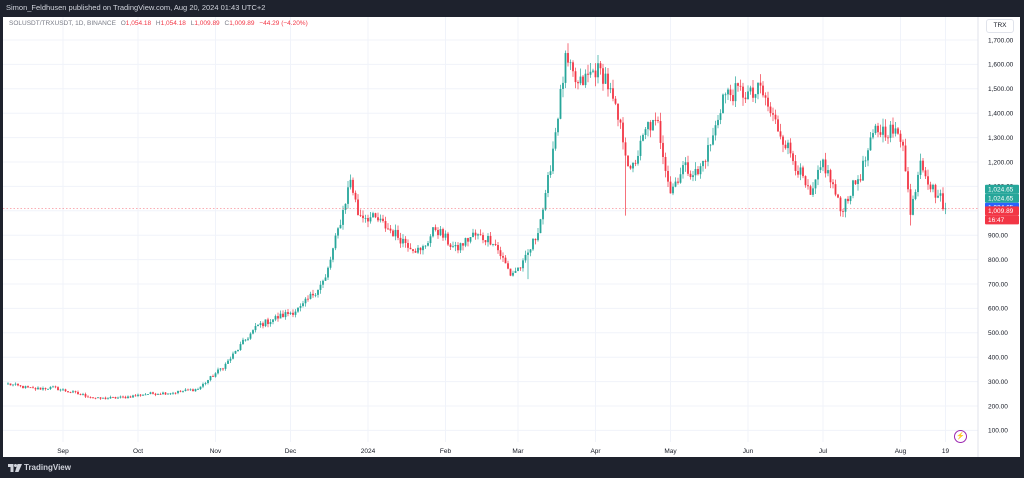 The height and width of the screenshot is (478, 1024). What do you see at coordinates (283, 23) in the screenshot?
I see `change-value: −44.29 (−4.20%)` at bounding box center [283, 23].